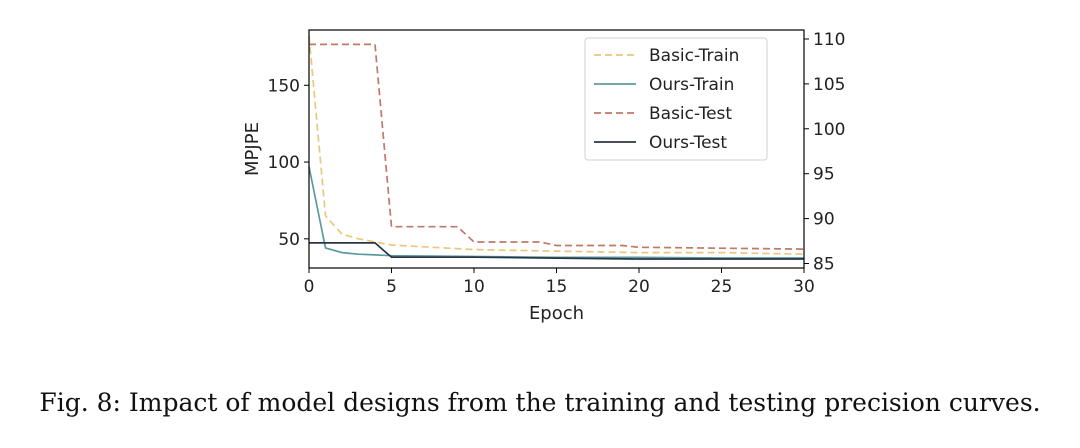 The height and width of the screenshot is (448, 1080). I want to click on legend-label: Ours-Test, so click(688, 143).